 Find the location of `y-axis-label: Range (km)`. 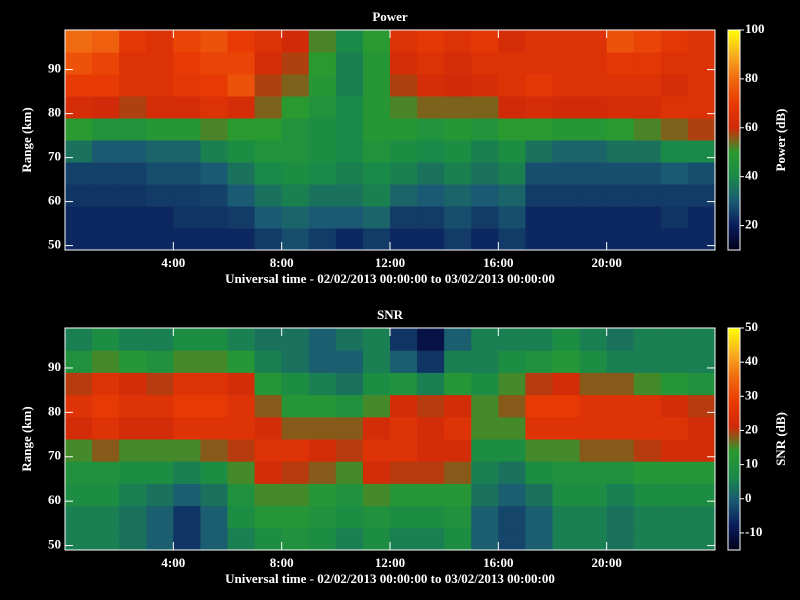

y-axis-label: Range (km) is located at coordinates (26, 139).